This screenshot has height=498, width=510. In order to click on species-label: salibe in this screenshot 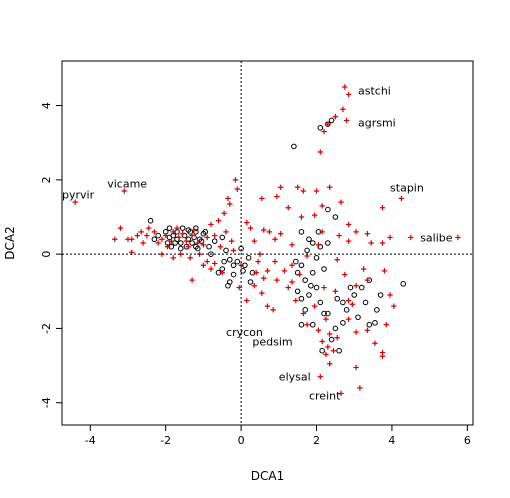, I will do `click(436, 237)`.